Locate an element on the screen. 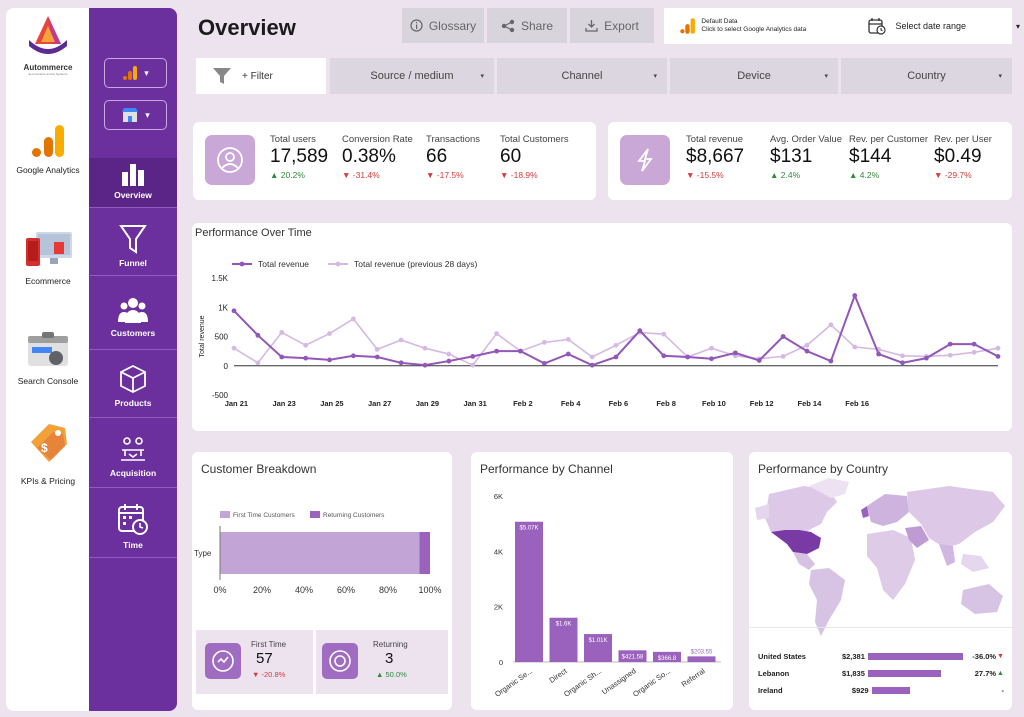 The image size is (1024, 717). world-map is located at coordinates (880, 559).